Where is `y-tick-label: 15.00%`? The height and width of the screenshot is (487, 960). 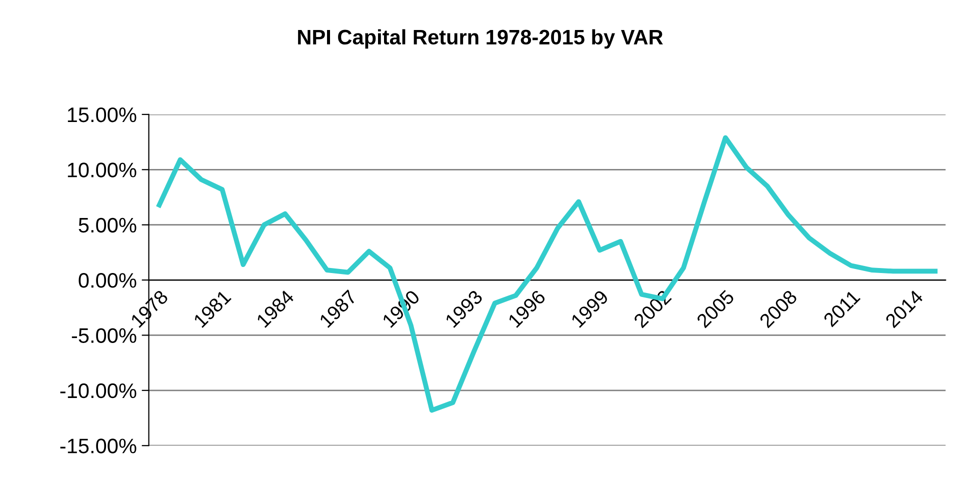
y-tick-label: 15.00% is located at coordinates (102, 114).